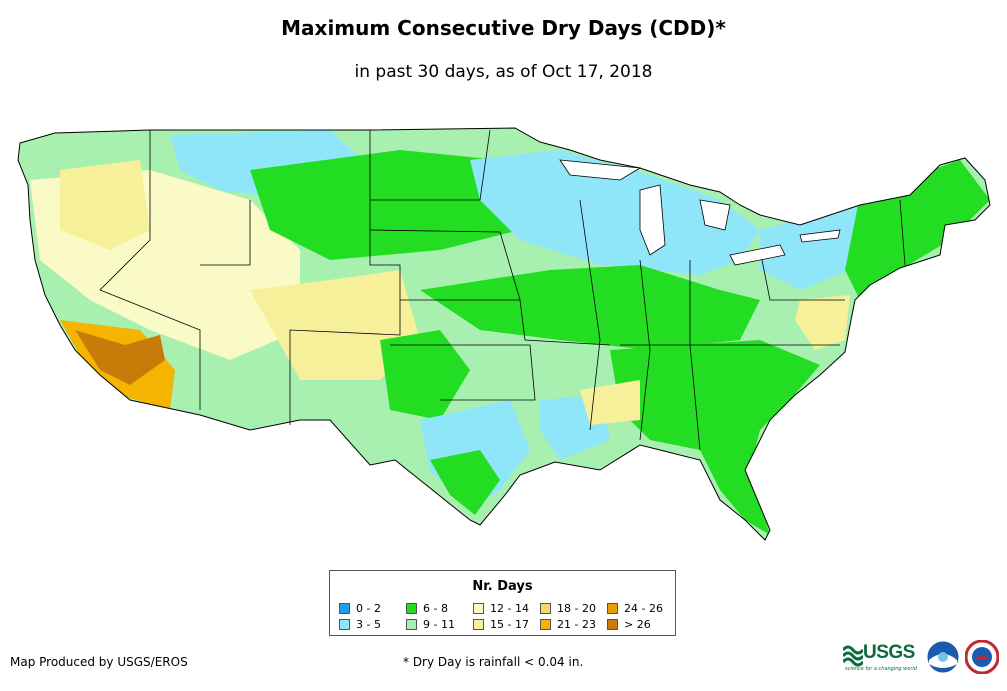  What do you see at coordinates (368, 608) in the screenshot?
I see `legend-label: 0 - 2` at bounding box center [368, 608].